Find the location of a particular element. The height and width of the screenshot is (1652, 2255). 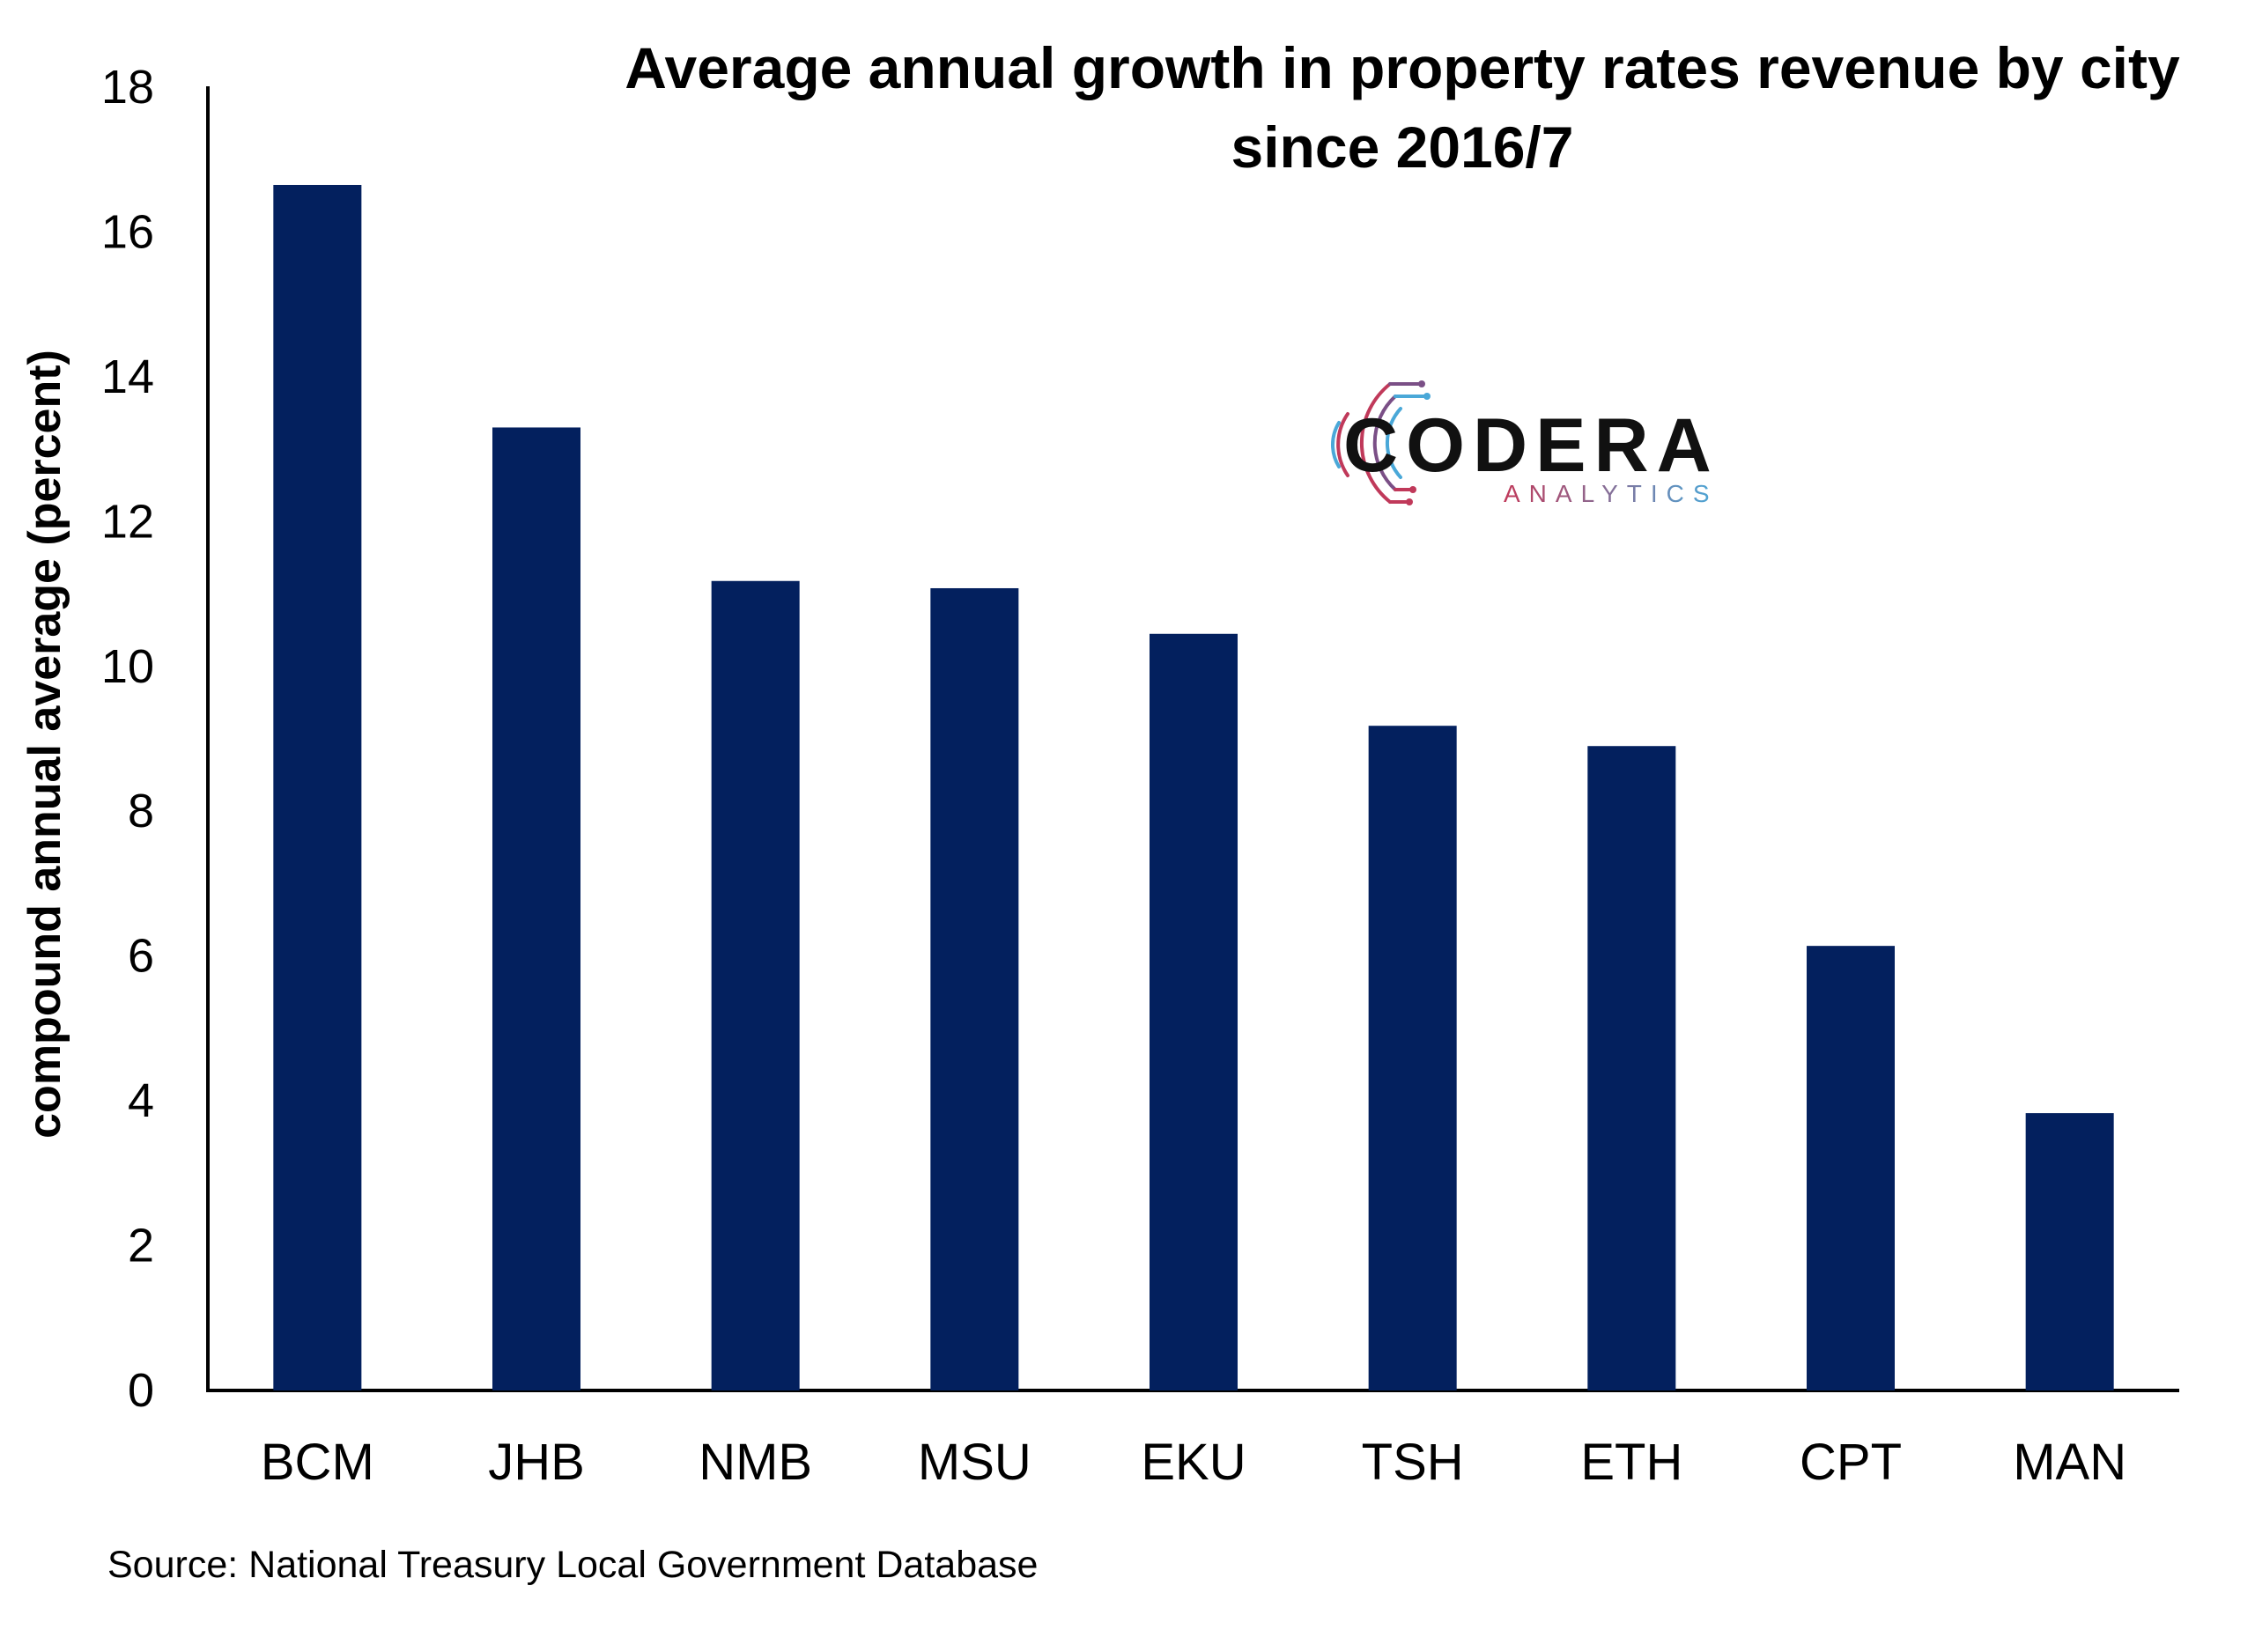

x-tick-labels: BCM JHB NMB MSU EKU TSH ETH CPT MAN is located at coordinates (1193, 1462).